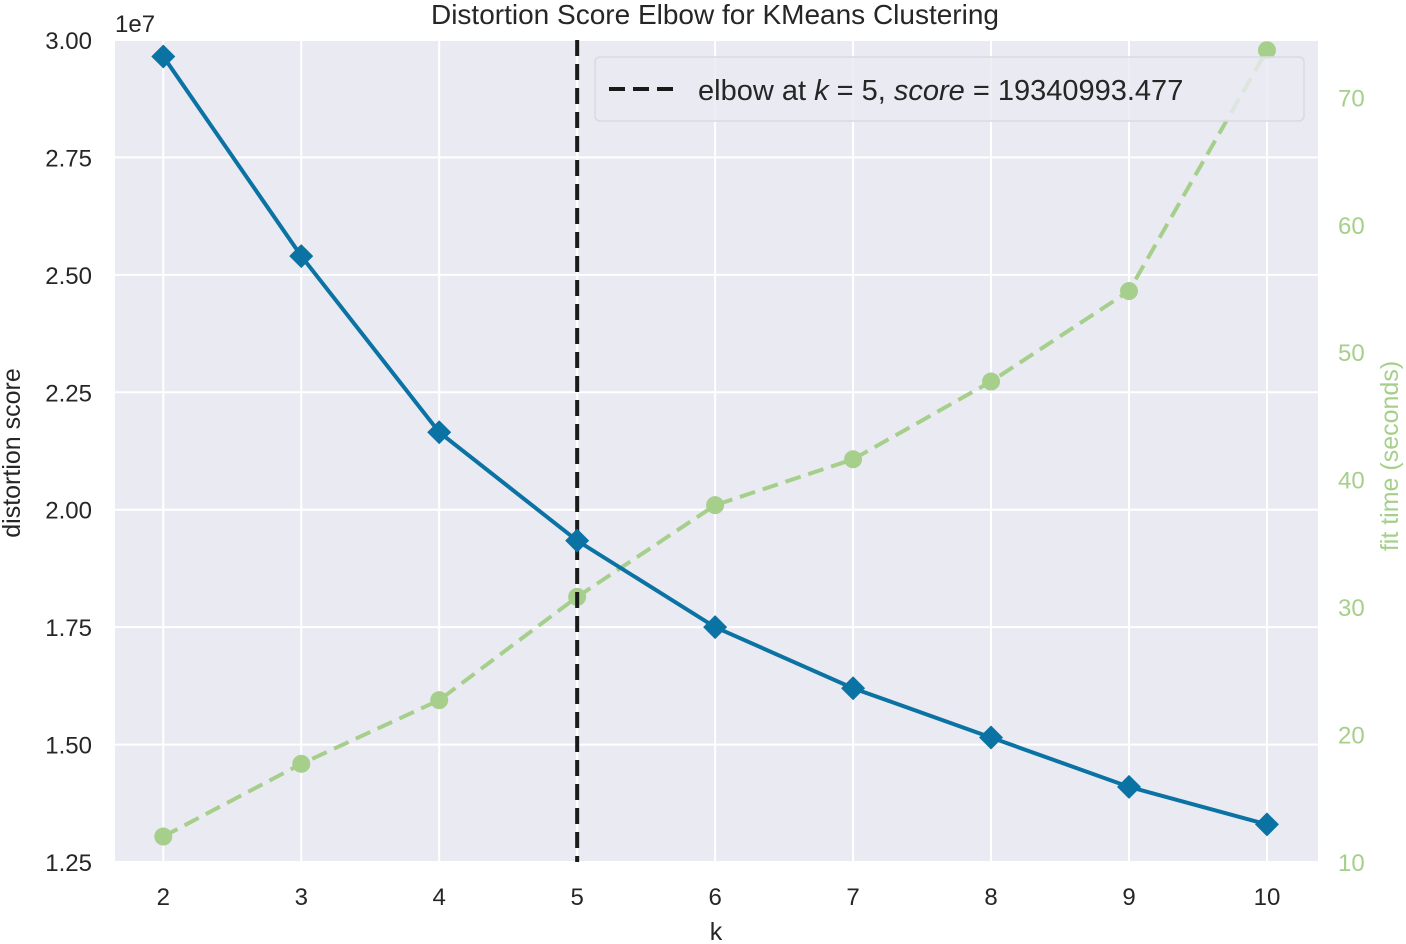  What do you see at coordinates (1351, 736) in the screenshot?
I see `y2-tick-label: 20` at bounding box center [1351, 736].